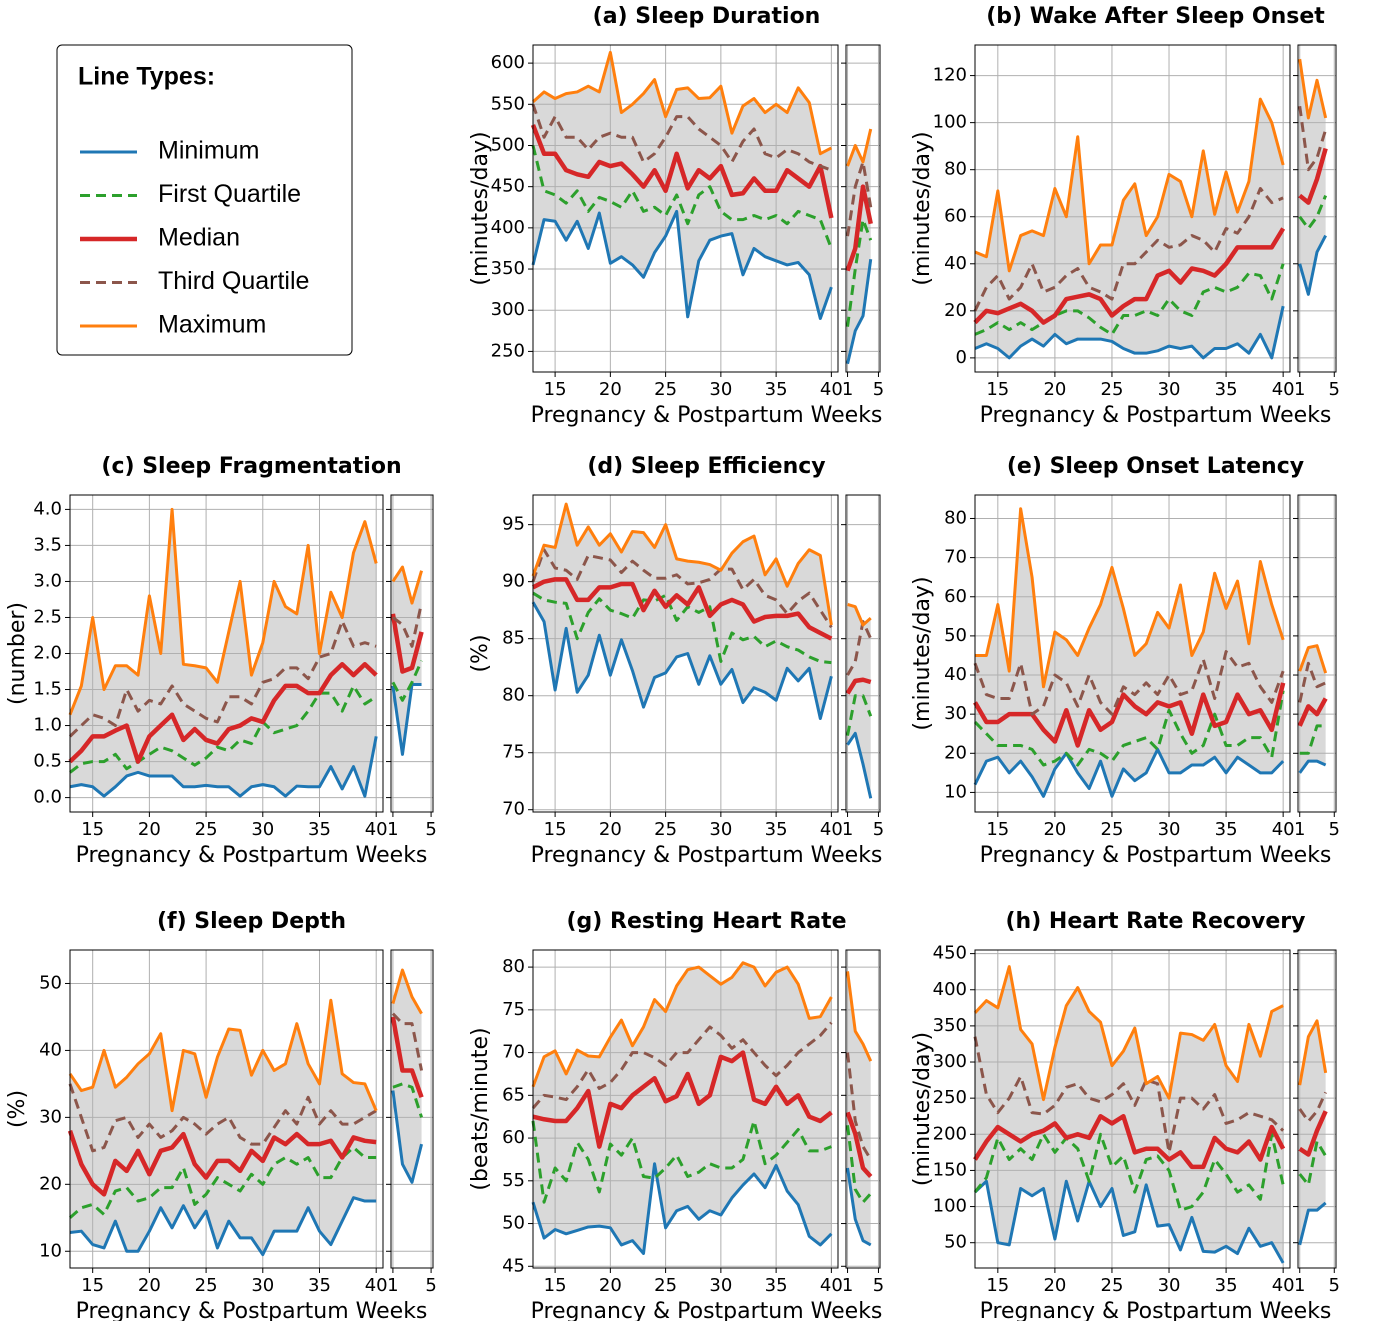 This screenshot has width=1374, height=1325. I want to click on legend-title: Line Types:, so click(146, 77).